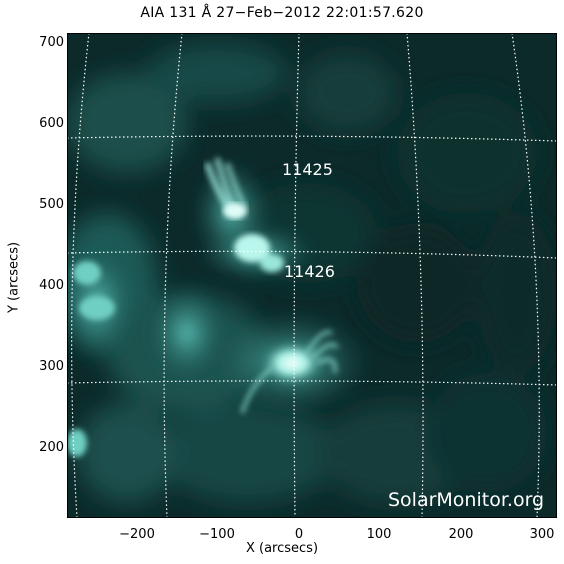 The image size is (564, 564). Describe the element at coordinates (309, 271) in the screenshot. I see `region-label-11426: 11426` at that location.